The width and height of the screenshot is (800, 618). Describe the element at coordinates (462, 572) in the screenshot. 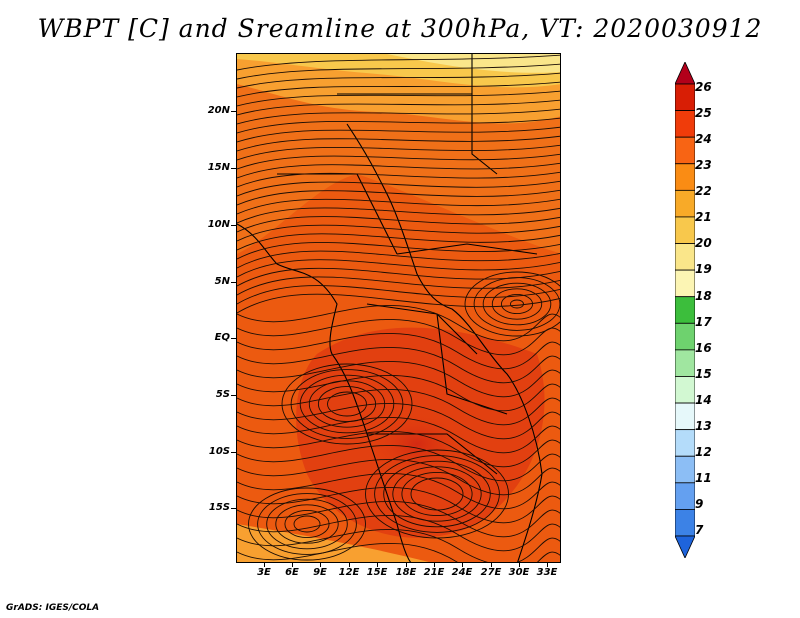

I see `lon-label-24e: 24E` at that location.